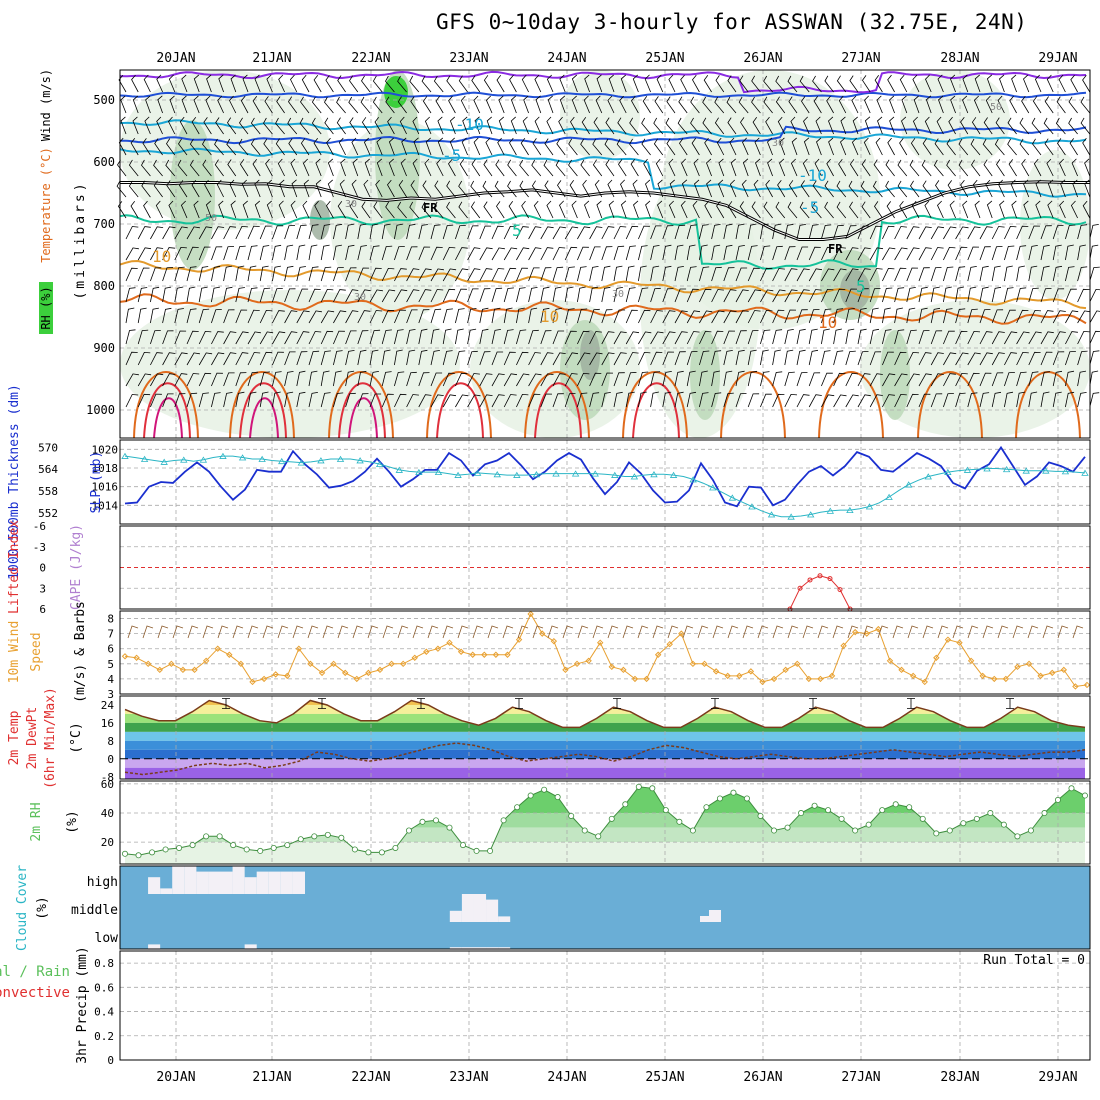 The height and width of the screenshot is (1100, 1100). I want to click on bottom-day-label-21JAN: 21JAN, so click(271, 1077).